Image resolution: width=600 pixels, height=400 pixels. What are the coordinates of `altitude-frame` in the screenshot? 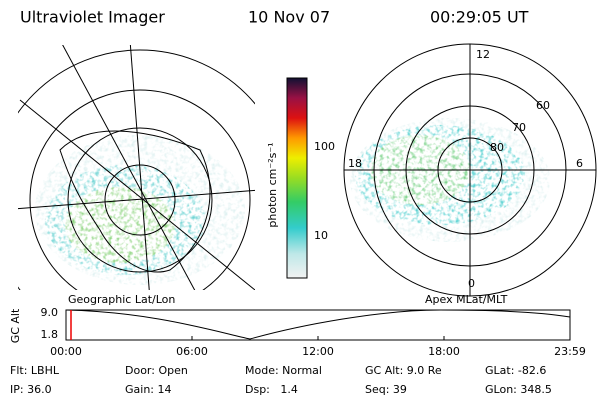 It's located at (318, 325).